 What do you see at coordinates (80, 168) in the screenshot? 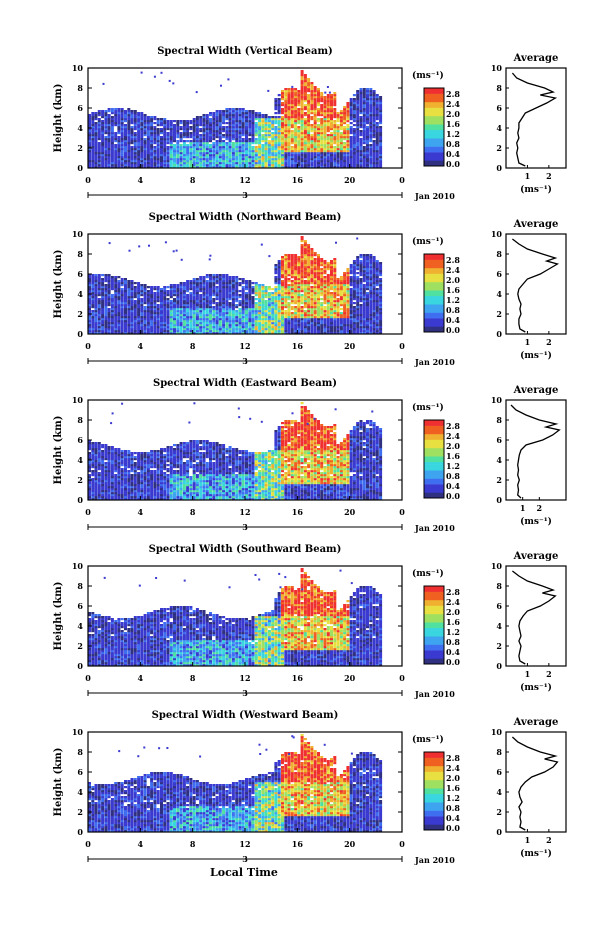
I see `y-tick-label: 0` at bounding box center [80, 168].